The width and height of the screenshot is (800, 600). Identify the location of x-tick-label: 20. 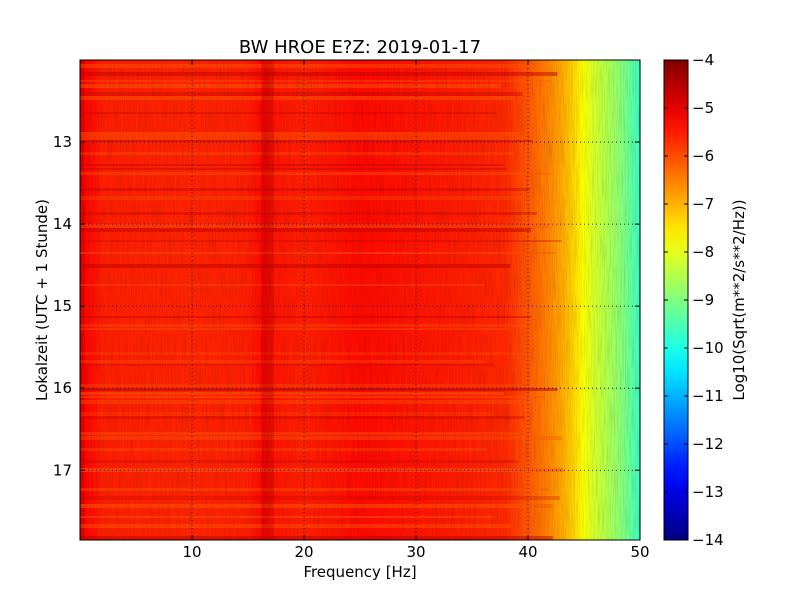
(303, 552).